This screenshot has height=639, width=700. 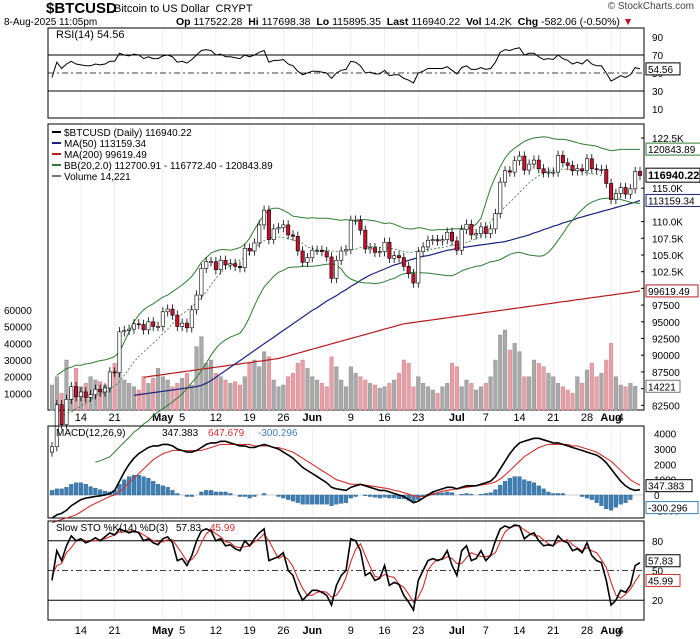 I want to click on sto-d-tag: 45.99, so click(x=660, y=581).